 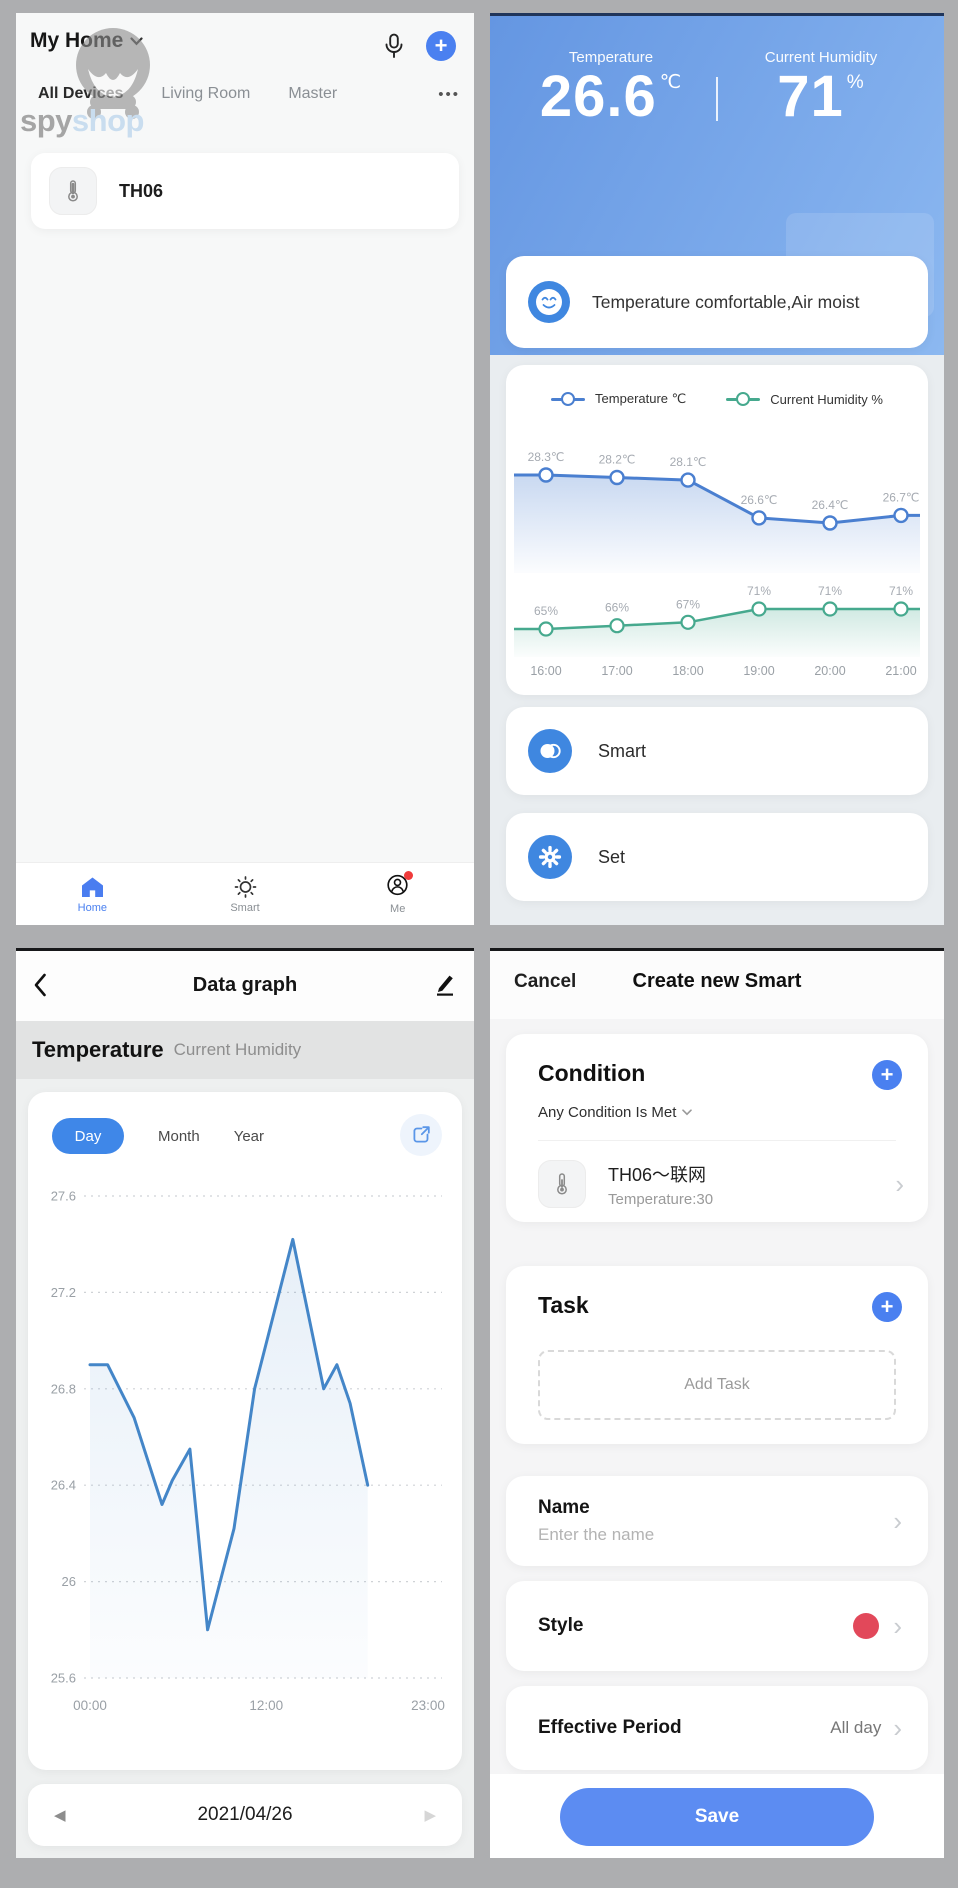 What do you see at coordinates (717, 1140) in the screenshot?
I see `divider` at bounding box center [717, 1140].